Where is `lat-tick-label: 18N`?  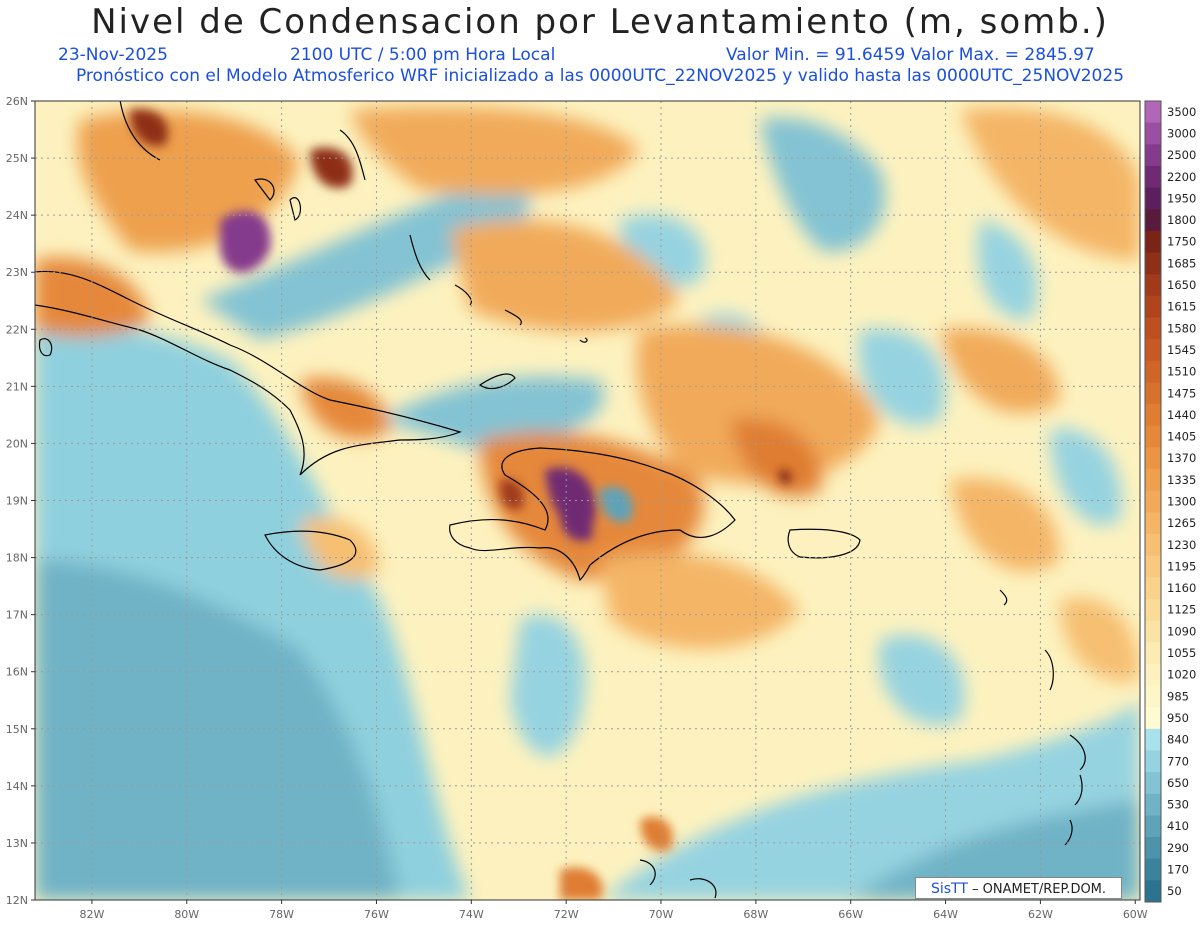
lat-tick-label: 18N is located at coordinates (17, 558).